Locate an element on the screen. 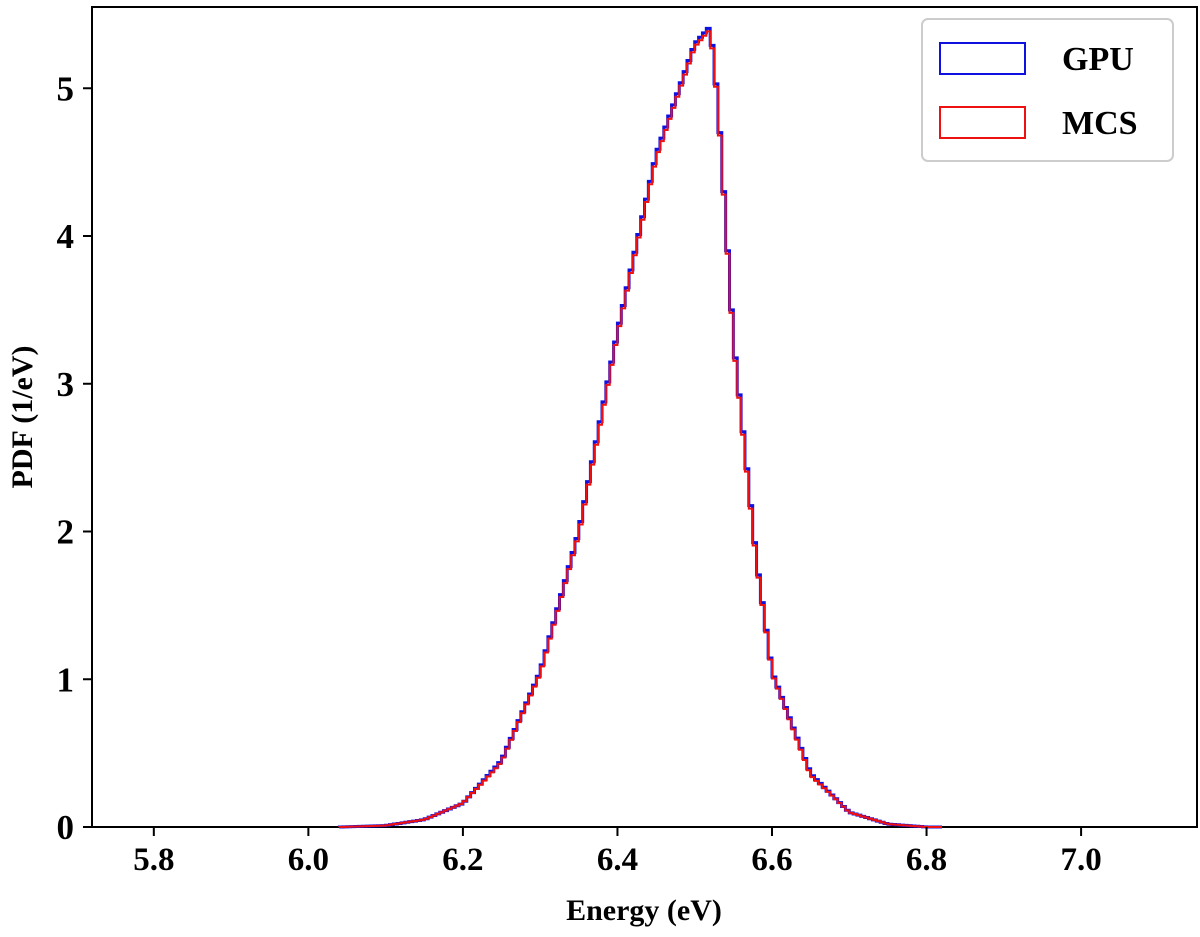 Image resolution: width=1200 pixels, height=937 pixels. x-axis-ticks: 5.8 6.0 6.2 6.4 6.6 6.8 7.0 is located at coordinates (617, 852).